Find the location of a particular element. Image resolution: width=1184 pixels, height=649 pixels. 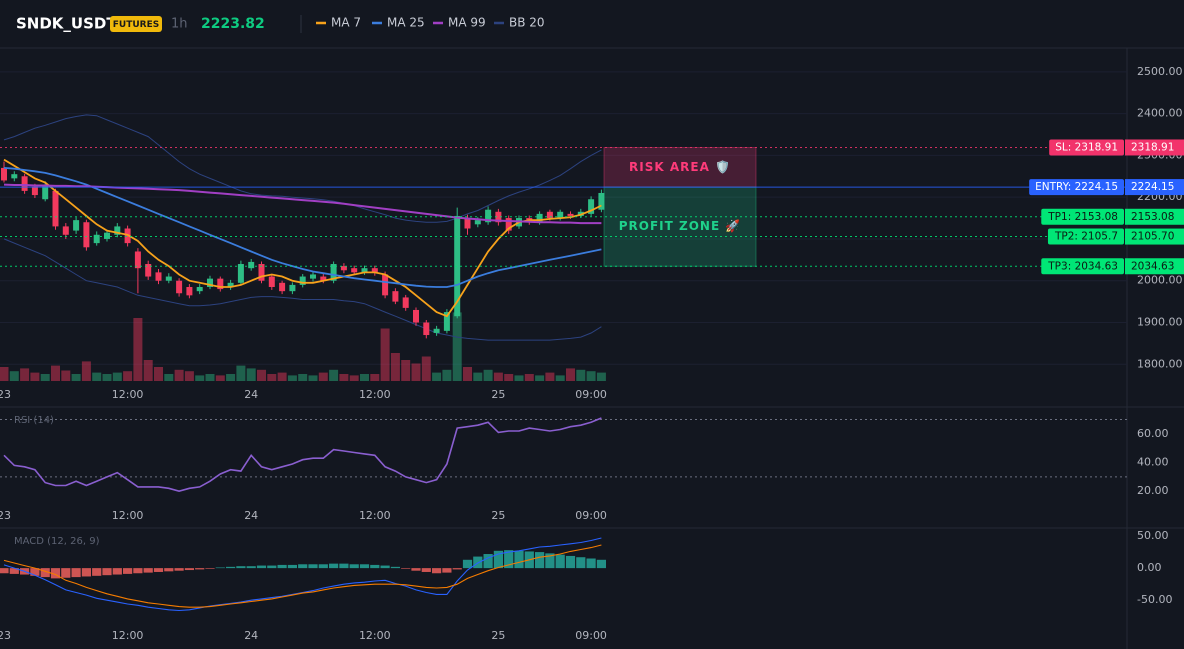

badge-text: FUTURES is located at coordinates (136, 25).